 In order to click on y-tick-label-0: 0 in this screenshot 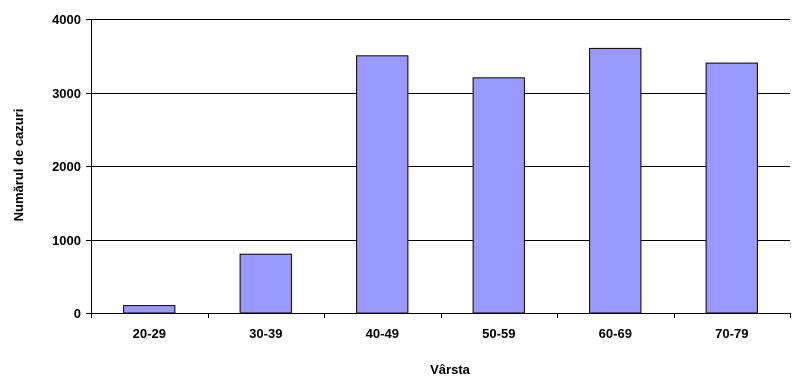, I will do `click(77, 313)`.